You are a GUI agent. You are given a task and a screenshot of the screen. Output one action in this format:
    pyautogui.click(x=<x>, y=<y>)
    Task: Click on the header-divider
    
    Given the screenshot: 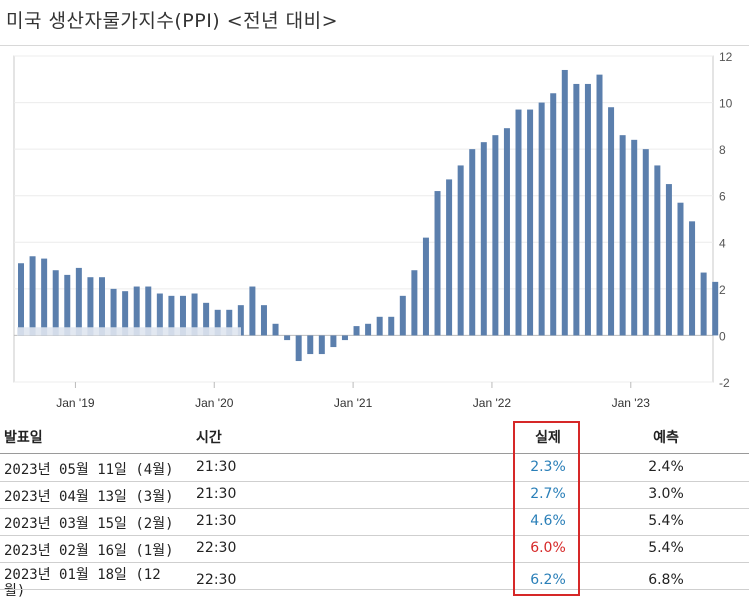 What is the action you would take?
    pyautogui.click(x=374, y=453)
    